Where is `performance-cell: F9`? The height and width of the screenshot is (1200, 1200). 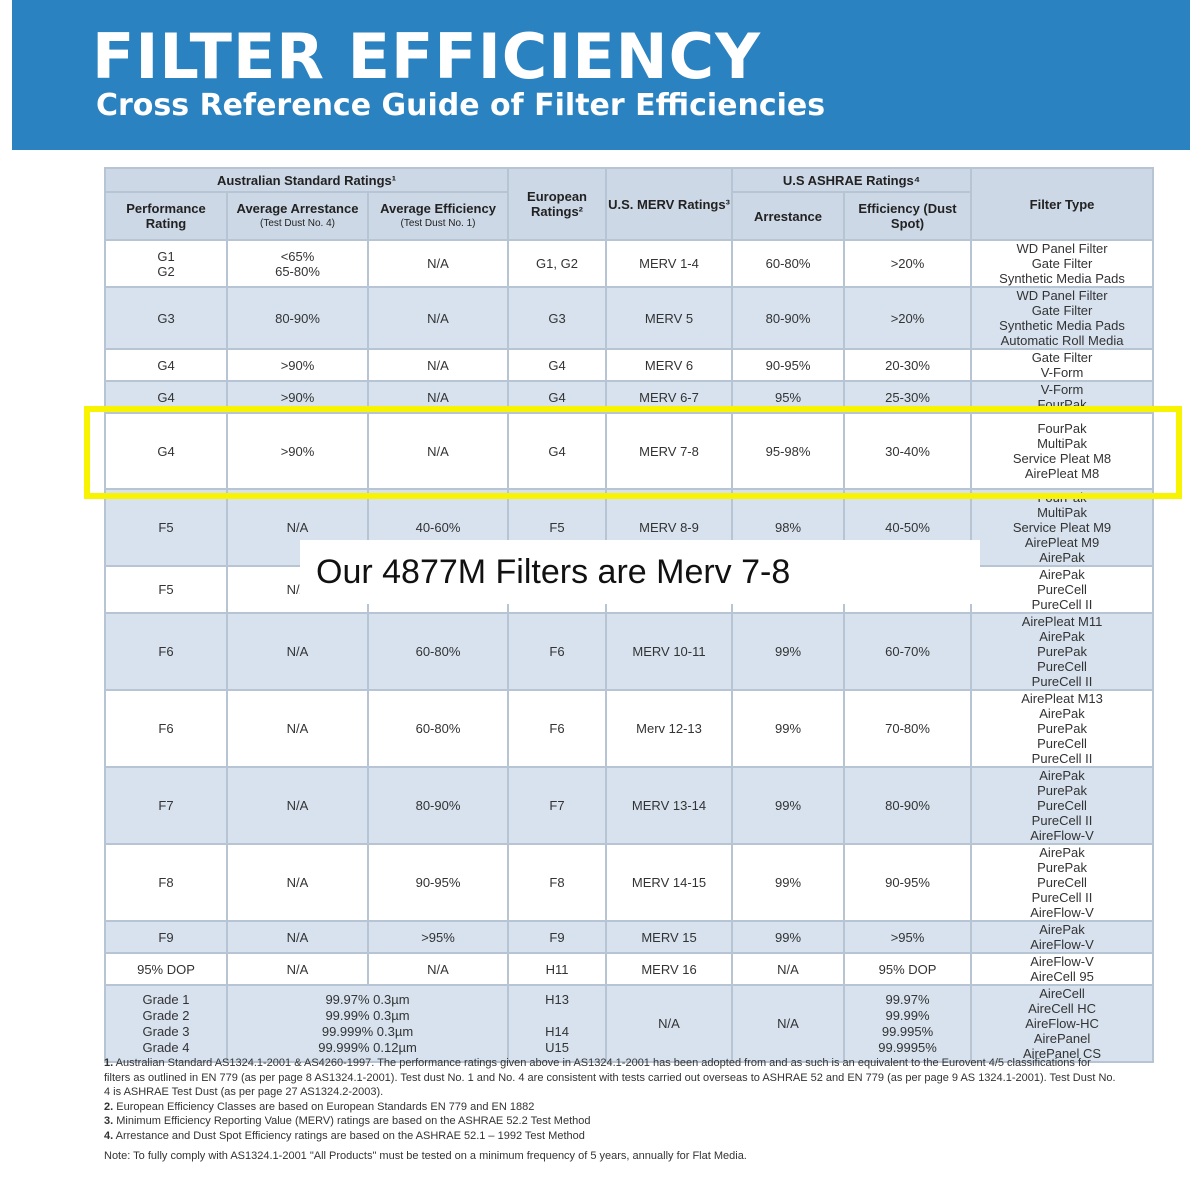
performance-cell: F9 is located at coordinates (166, 937).